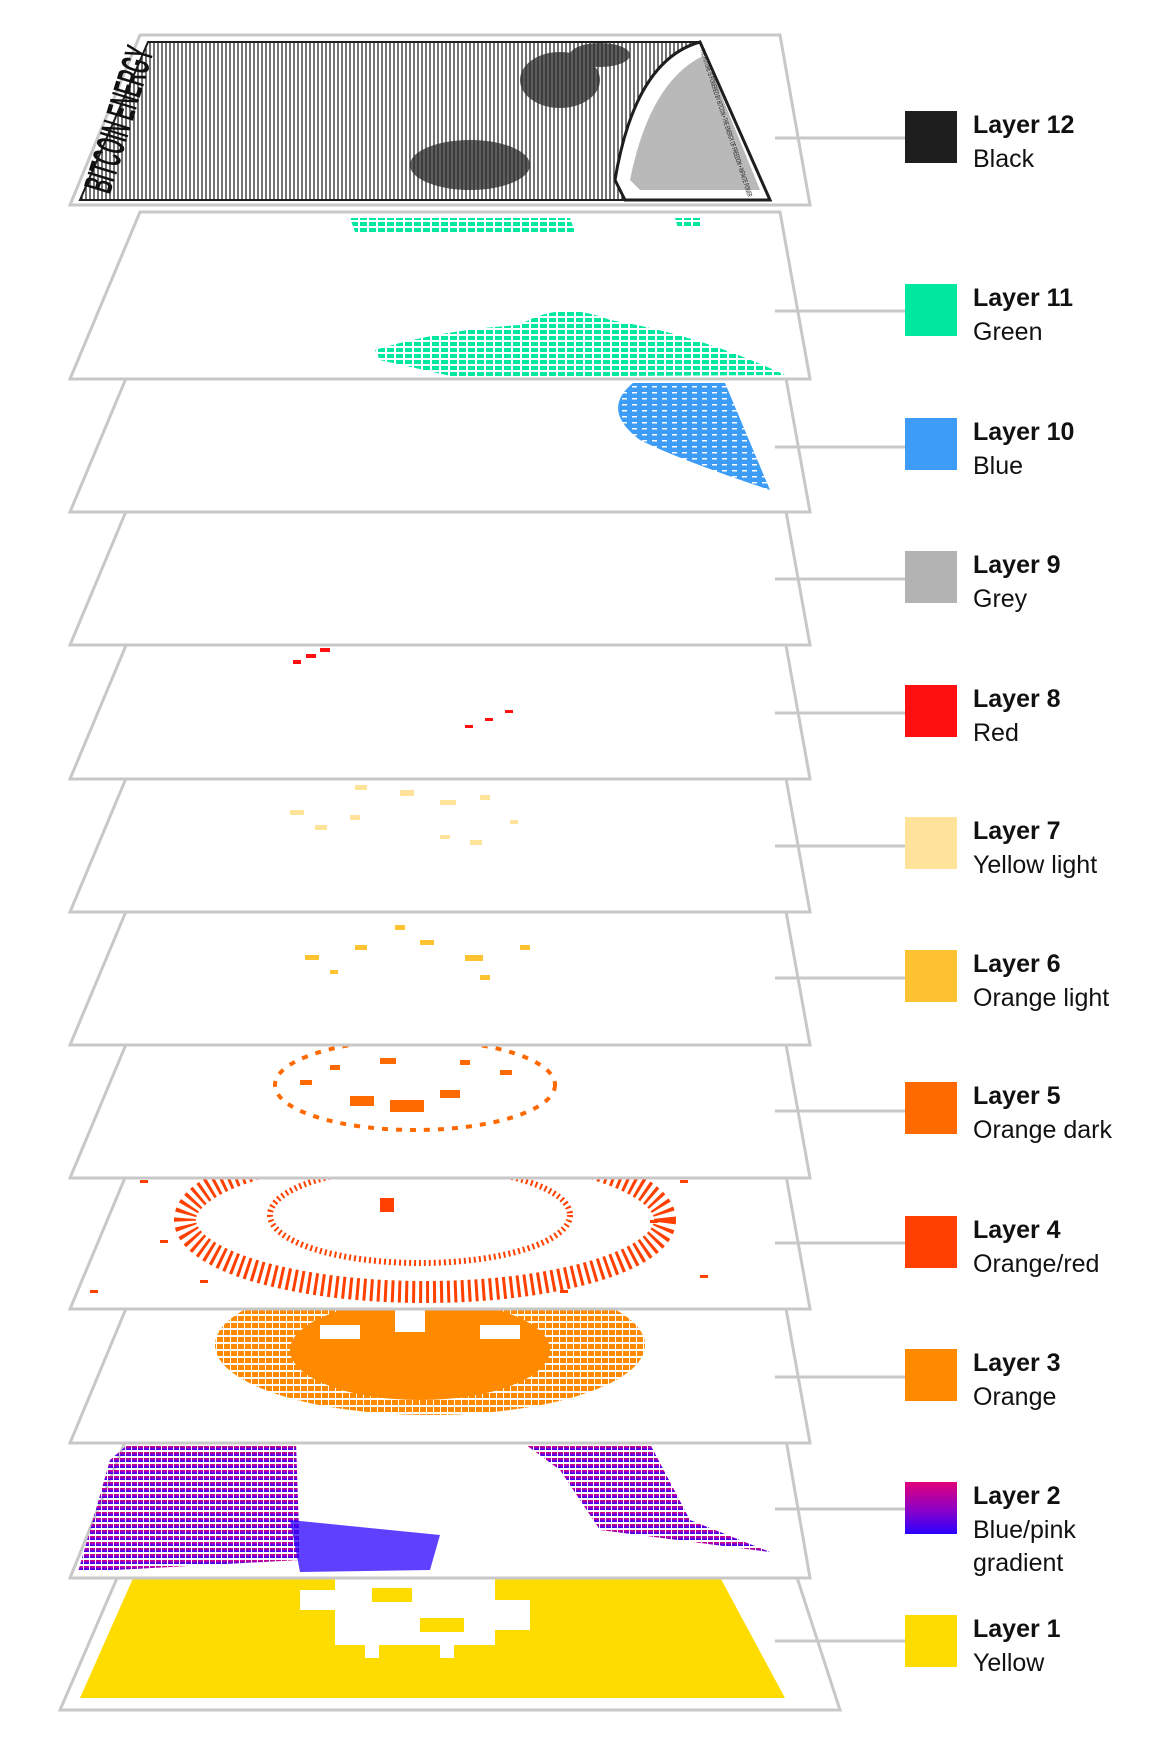 Image resolution: width=1160 pixels, height=1737 pixels. I want to click on legend-layer-label: Layer 12, so click(1024, 125).